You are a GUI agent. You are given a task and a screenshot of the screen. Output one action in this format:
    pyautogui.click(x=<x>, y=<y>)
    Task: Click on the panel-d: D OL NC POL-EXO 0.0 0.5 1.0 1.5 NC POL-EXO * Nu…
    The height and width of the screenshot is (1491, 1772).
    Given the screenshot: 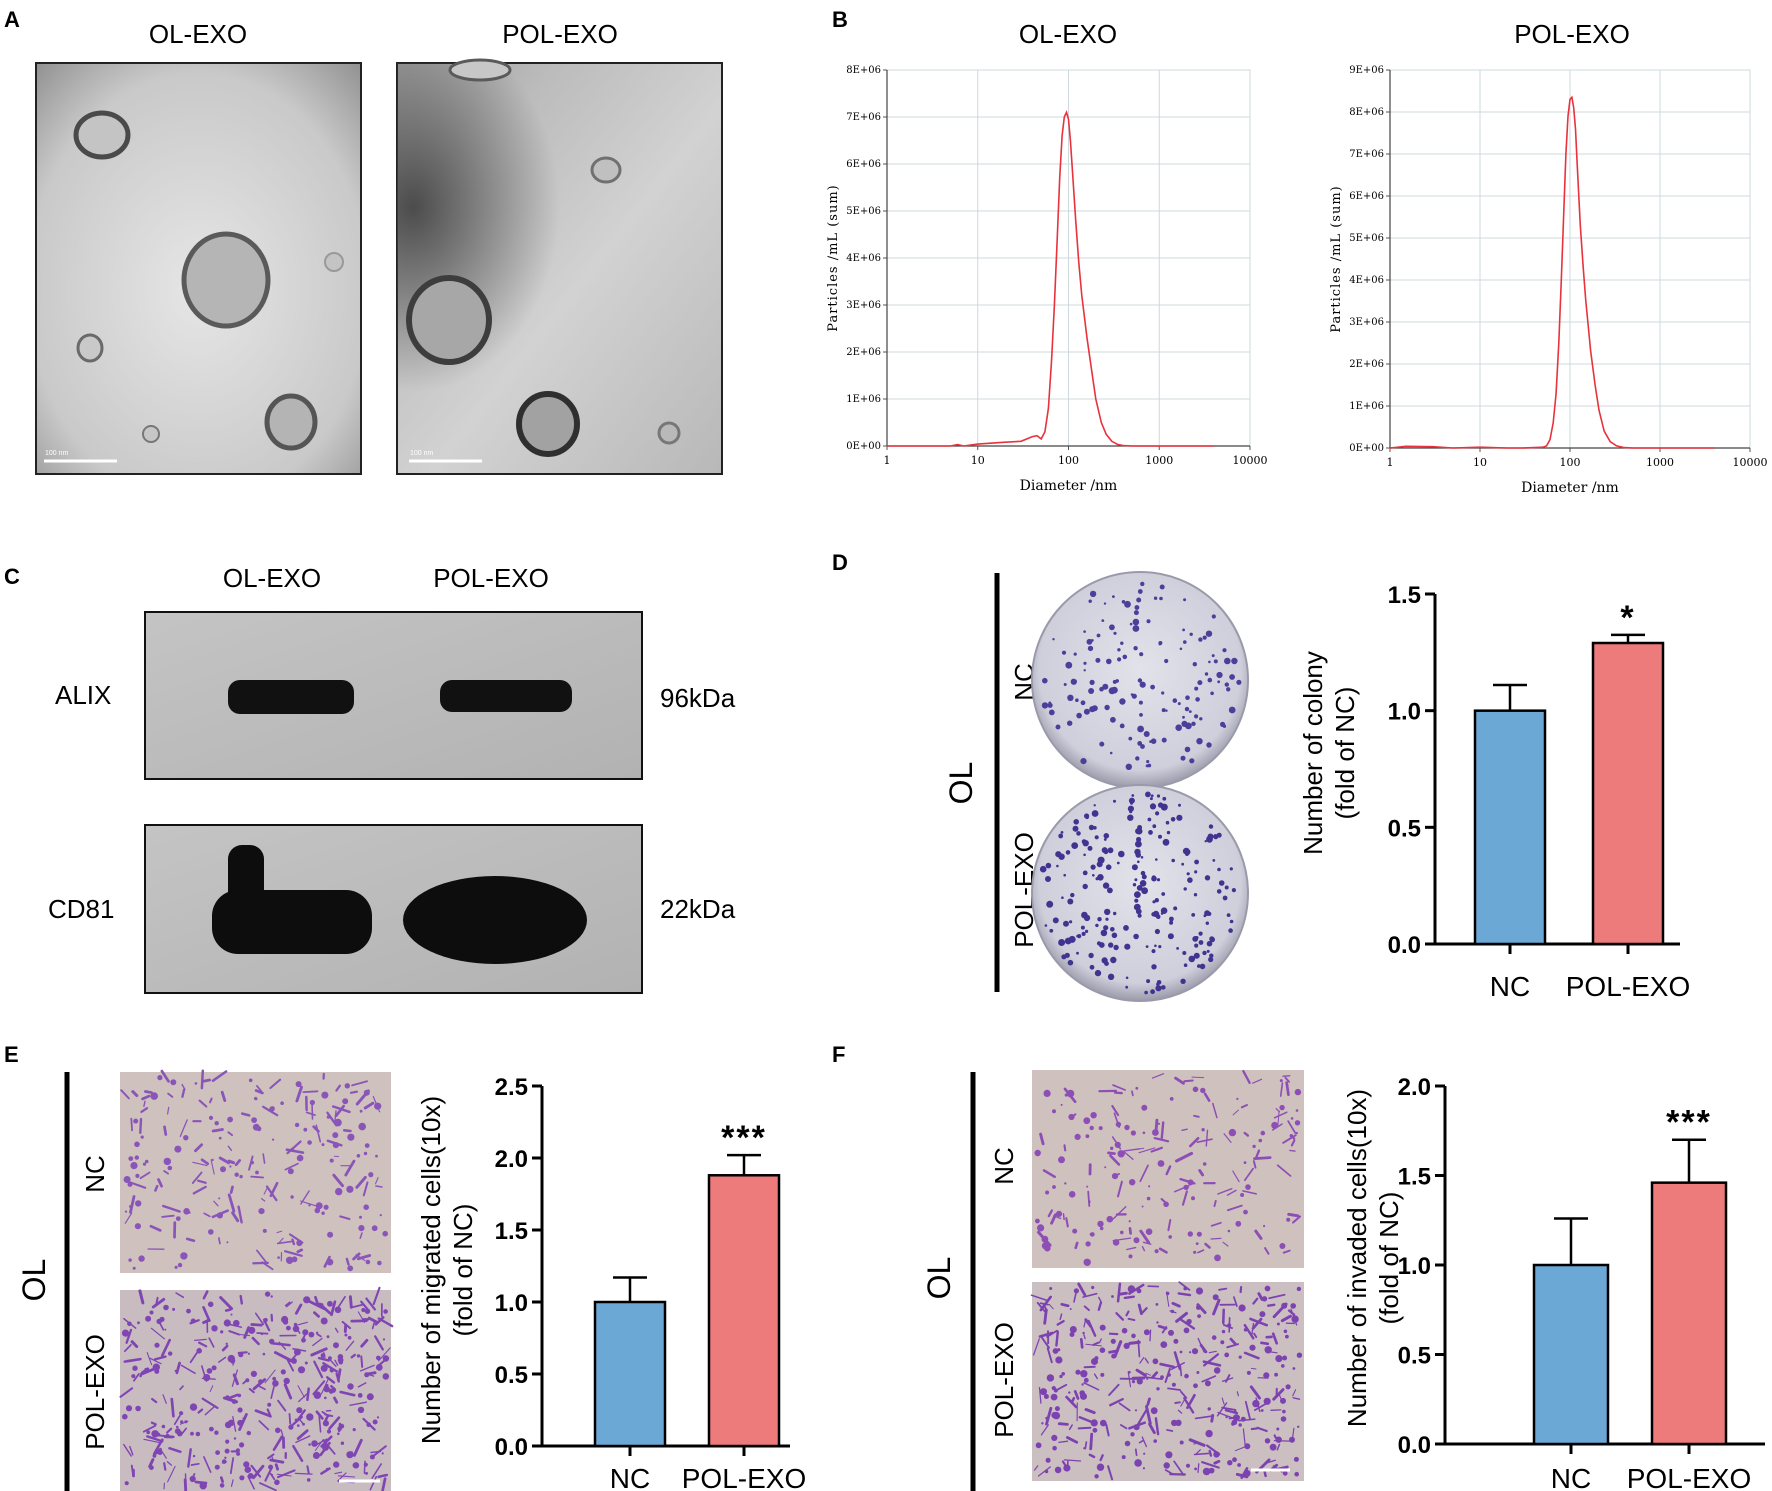 What is the action you would take?
    pyautogui.click(x=1261, y=776)
    